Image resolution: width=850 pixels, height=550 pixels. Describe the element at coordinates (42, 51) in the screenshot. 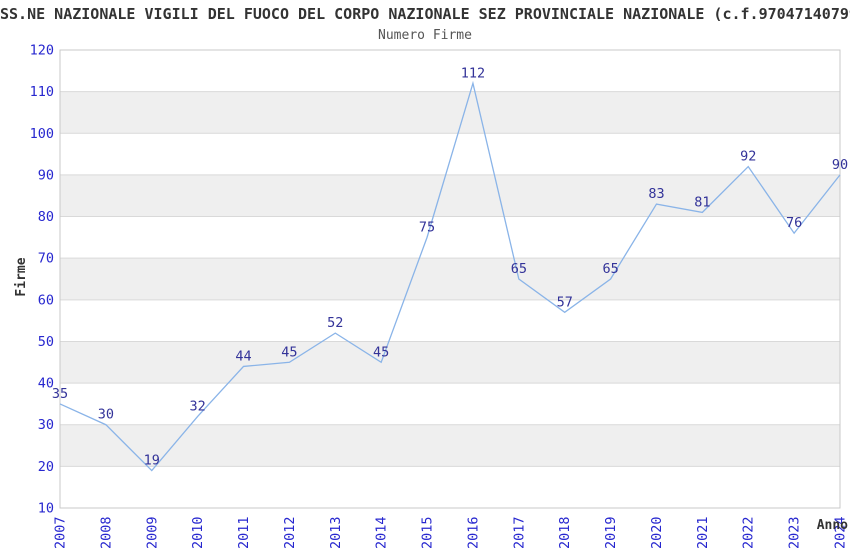

I see `y-tick-label: 120` at that location.